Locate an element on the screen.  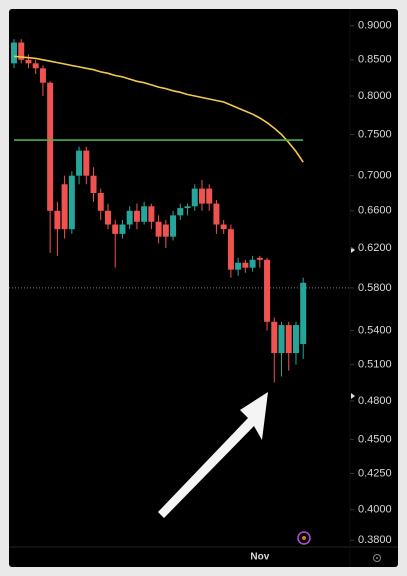
y-tick-label: 0.5100 is located at coordinates (375, 365).